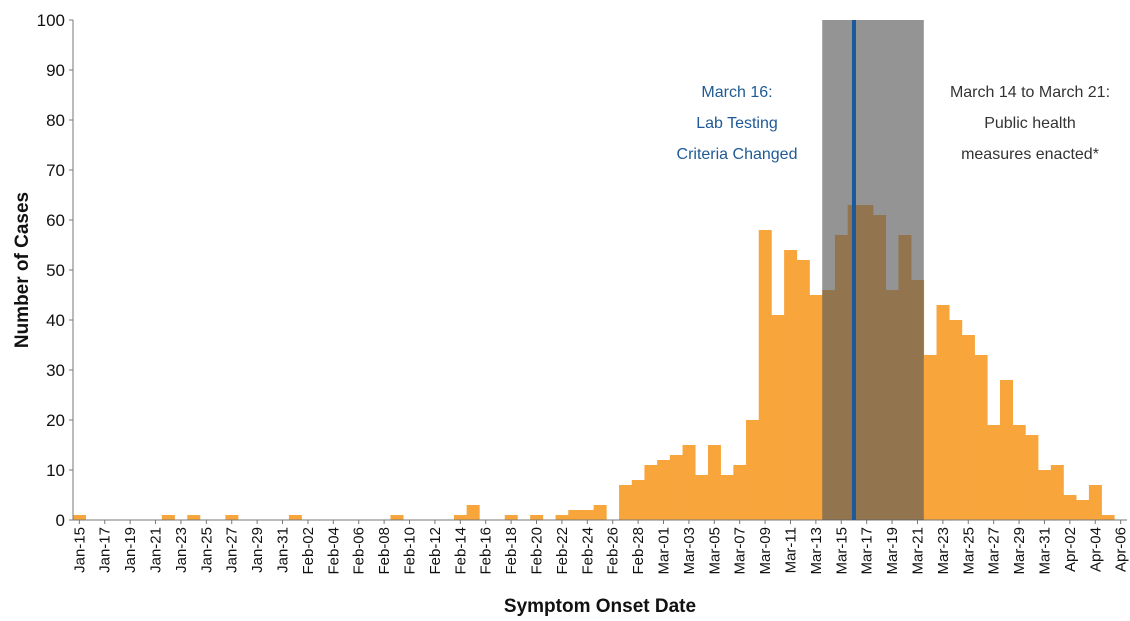 The height and width of the screenshot is (621, 1130). Describe the element at coordinates (917, 551) in the screenshot. I see `x-tick-label: Mar-21` at that location.